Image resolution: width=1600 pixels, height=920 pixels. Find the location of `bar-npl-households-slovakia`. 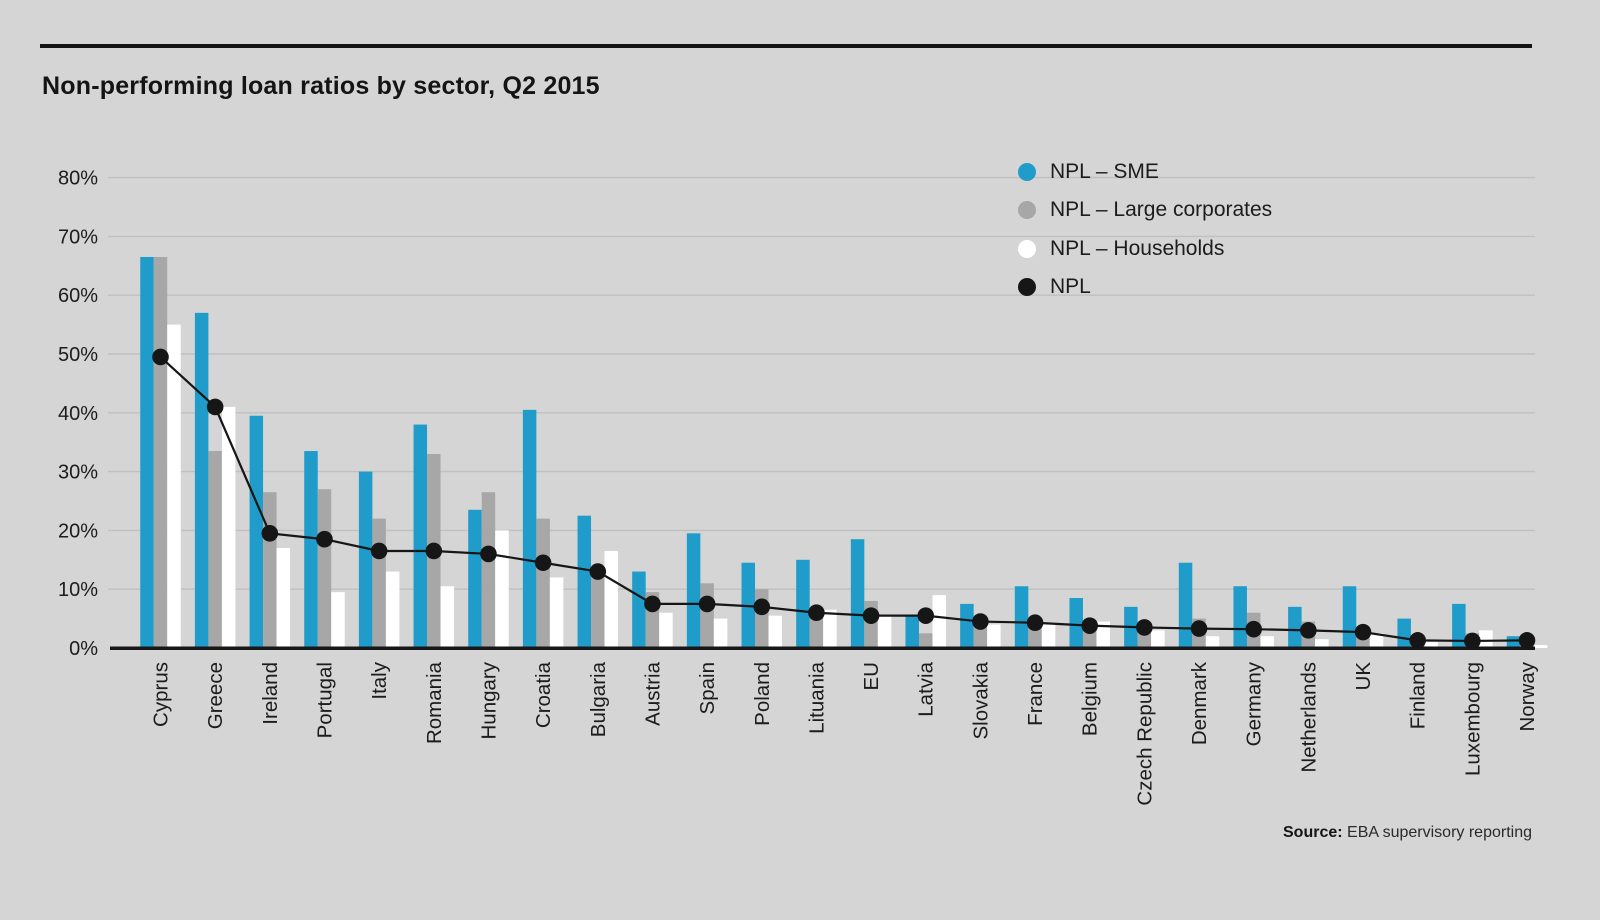

bar-npl-households-slovakia is located at coordinates (994, 636).